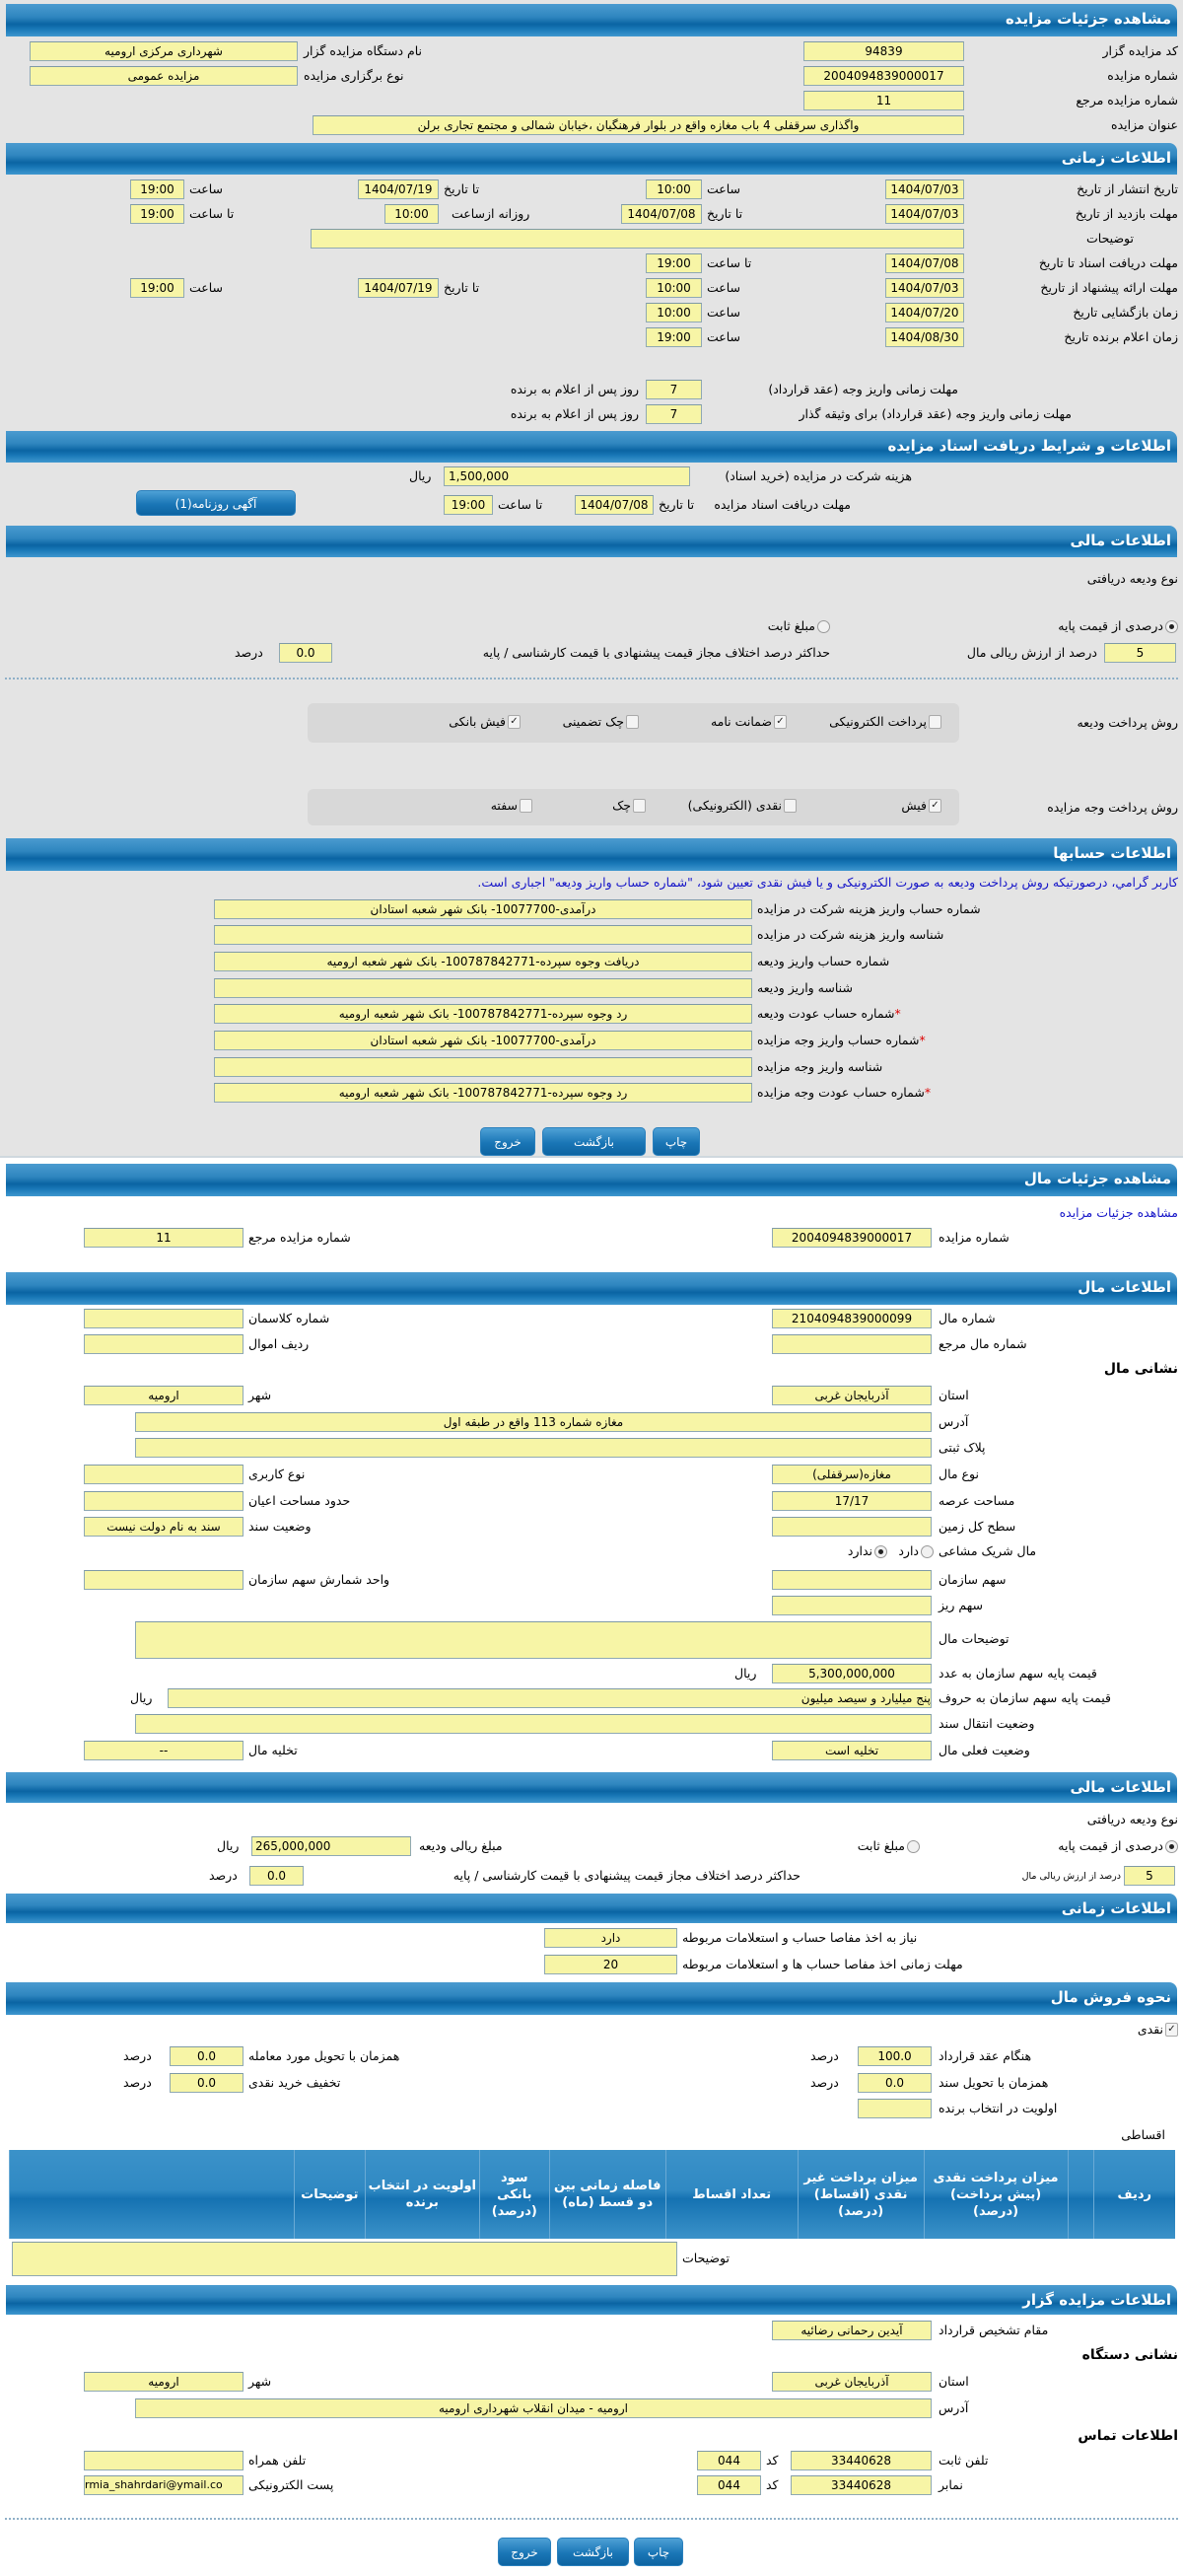 The image size is (1183, 2576). Describe the element at coordinates (852, 1750) in the screenshot. I see `item-status-field: تخلیه است` at that location.